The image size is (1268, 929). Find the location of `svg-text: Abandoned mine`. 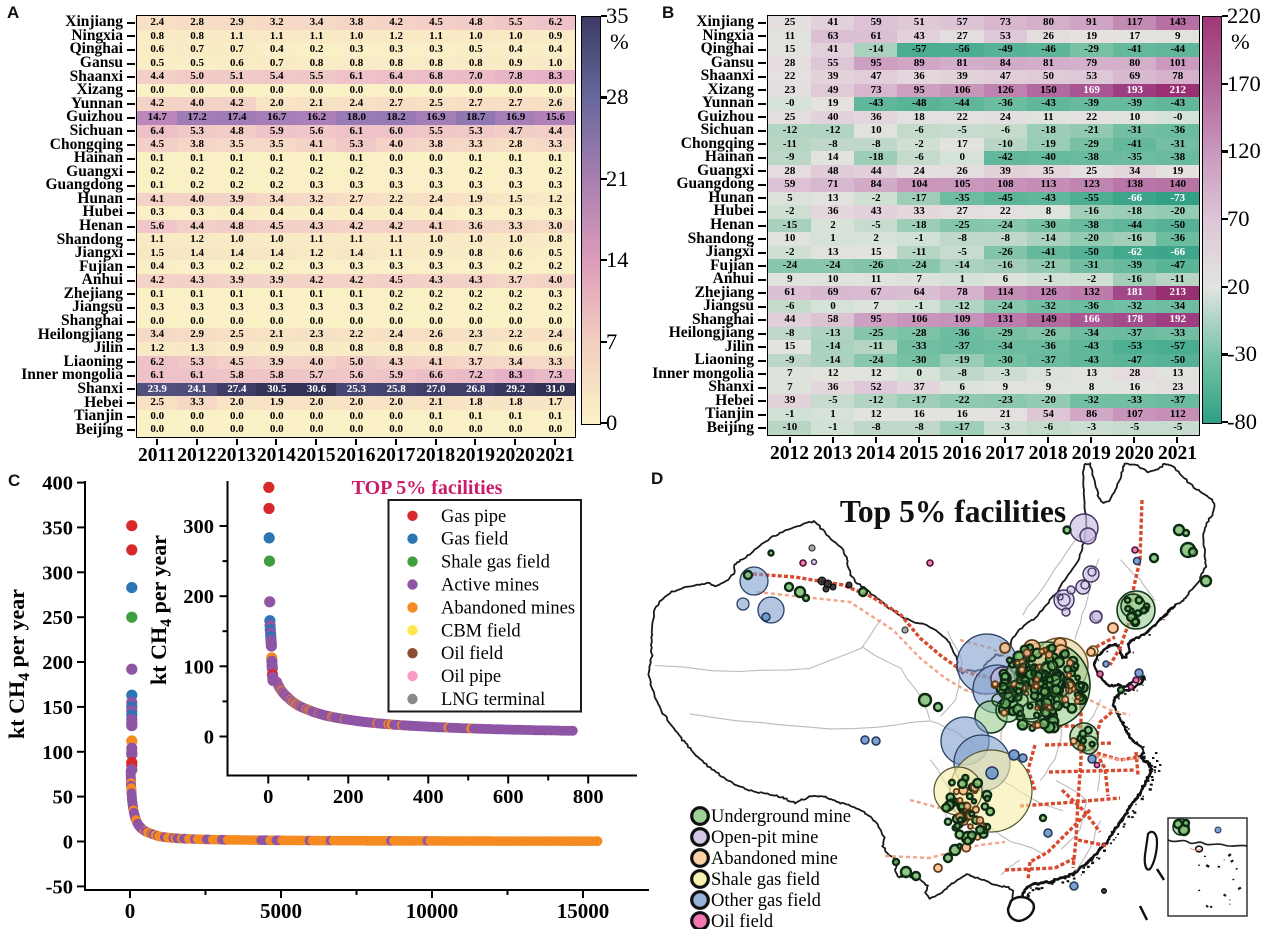

svg-text: Abandoned mine is located at coordinates (774, 859).